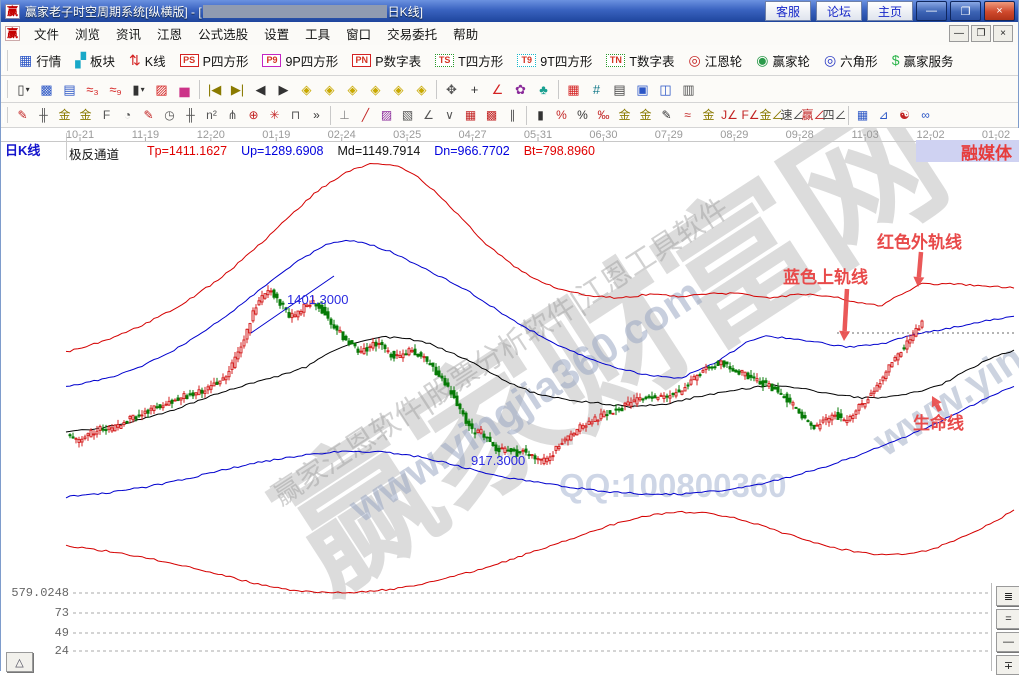 This screenshot has height=675, width=1019. Describe the element at coordinates (300, 60) in the screenshot. I see `toolbar-9p-square-button: P9 9P四方形` at that location.